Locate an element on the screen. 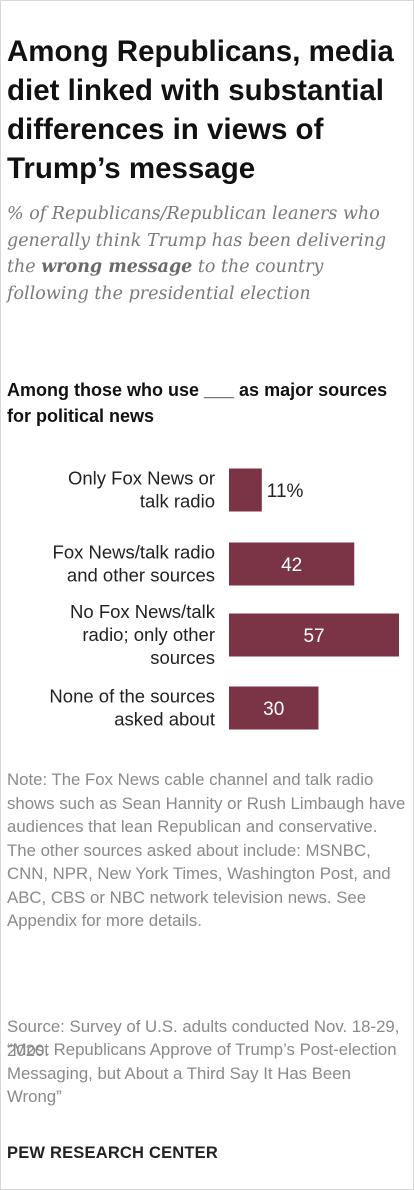 This screenshot has width=414, height=1190. brand-logo-text: PEW RESEARCH CENTER is located at coordinates (112, 1153).